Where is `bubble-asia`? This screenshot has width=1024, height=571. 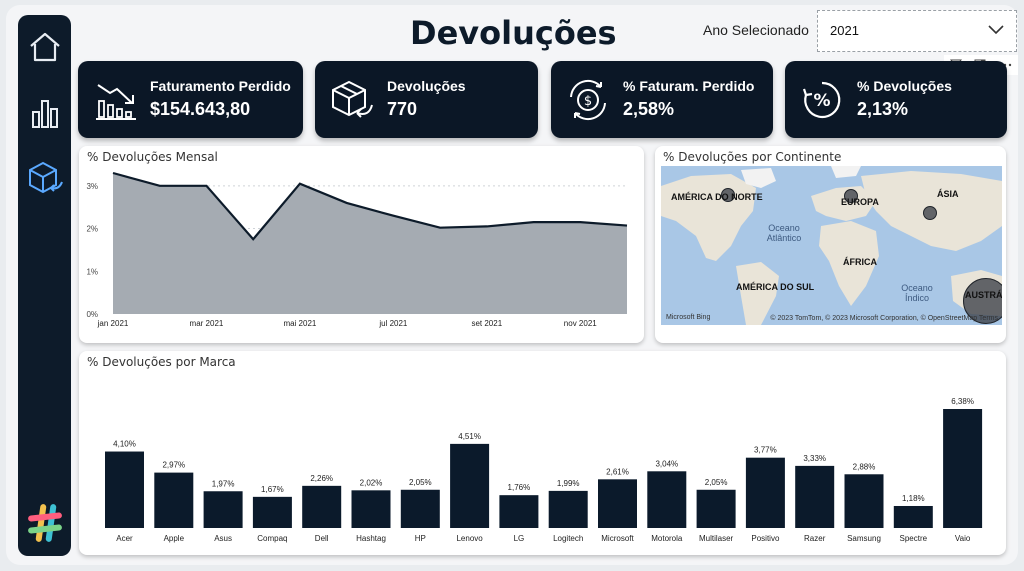
bubble-asia is located at coordinates (930, 213).